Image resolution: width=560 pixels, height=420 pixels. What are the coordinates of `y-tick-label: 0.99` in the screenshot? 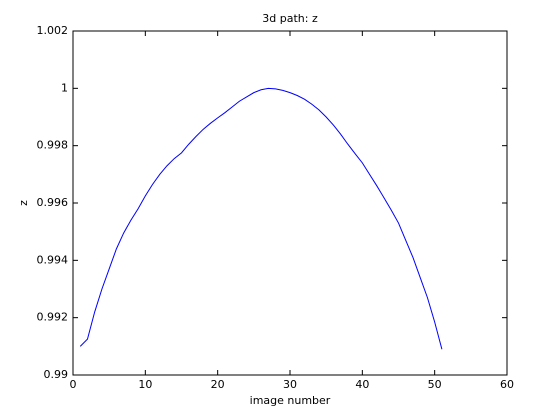 It's located at (56, 374).